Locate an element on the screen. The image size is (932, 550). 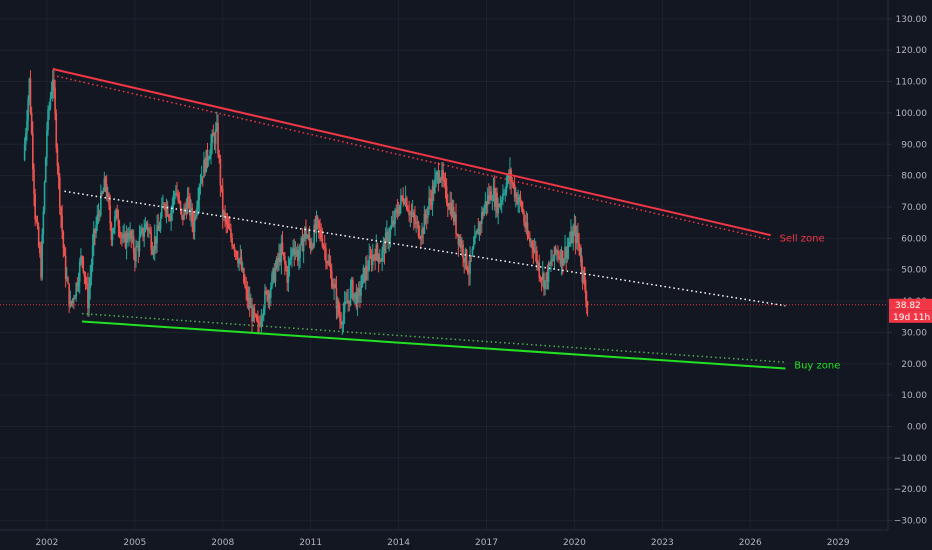
zone-annotations: Sell zone Buy zone is located at coordinates (810, 302).